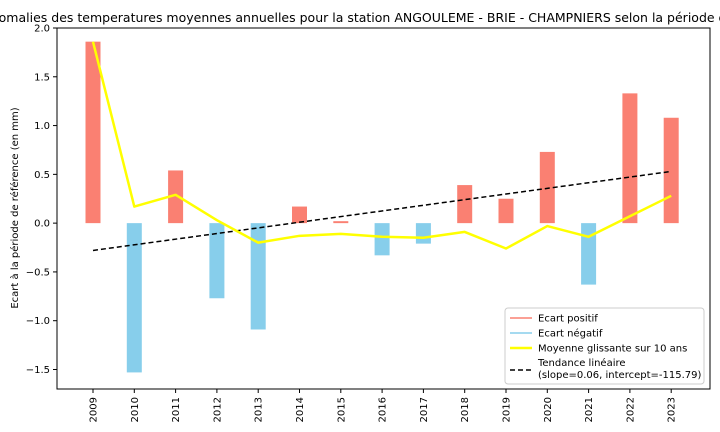 Image resolution: width=720 pixels, height=432 pixels. Describe the element at coordinates (423, 233) in the screenshot. I see `bar-2017` at that location.